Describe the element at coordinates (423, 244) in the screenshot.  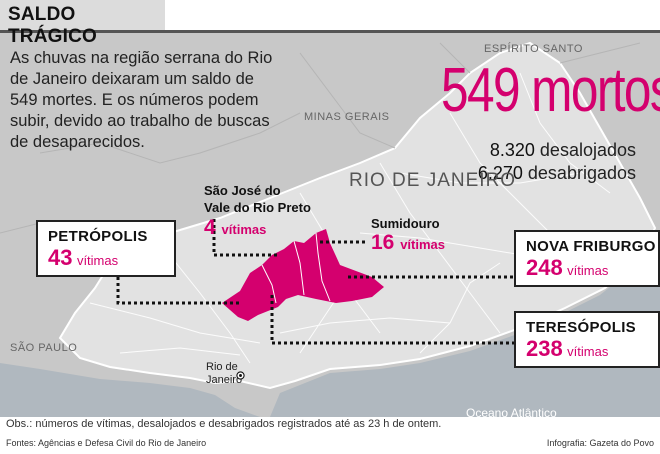
I see `sumidouro-unit: vítimas` at that location.